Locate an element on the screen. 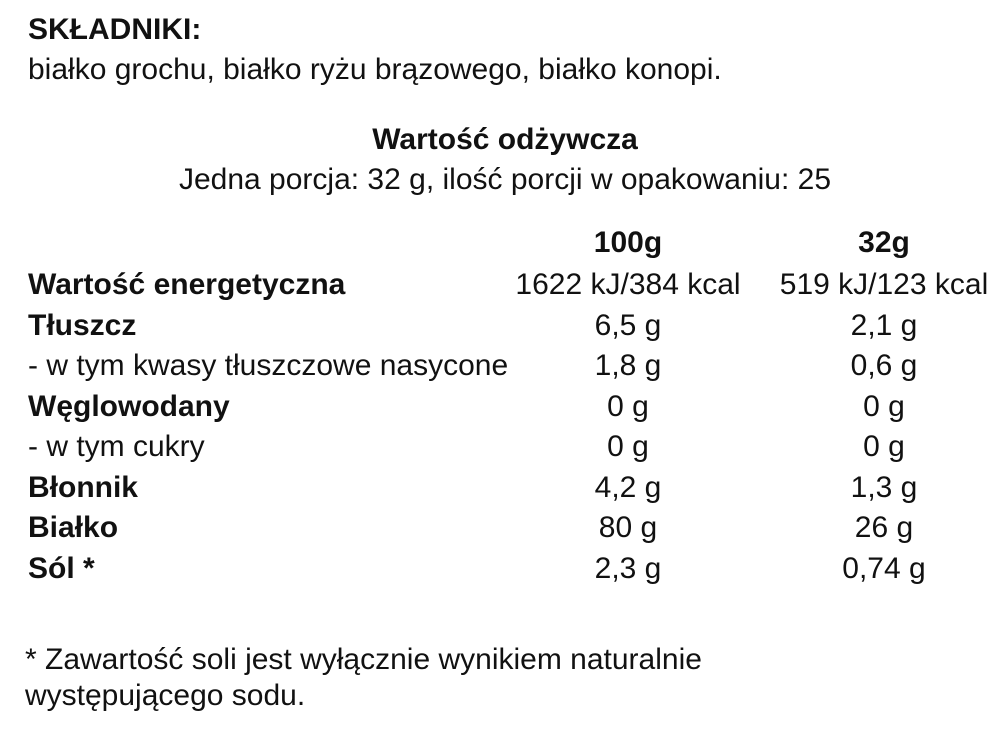 The height and width of the screenshot is (732, 1008). nutrition-title: Wartość odżywcza is located at coordinates (505, 139).